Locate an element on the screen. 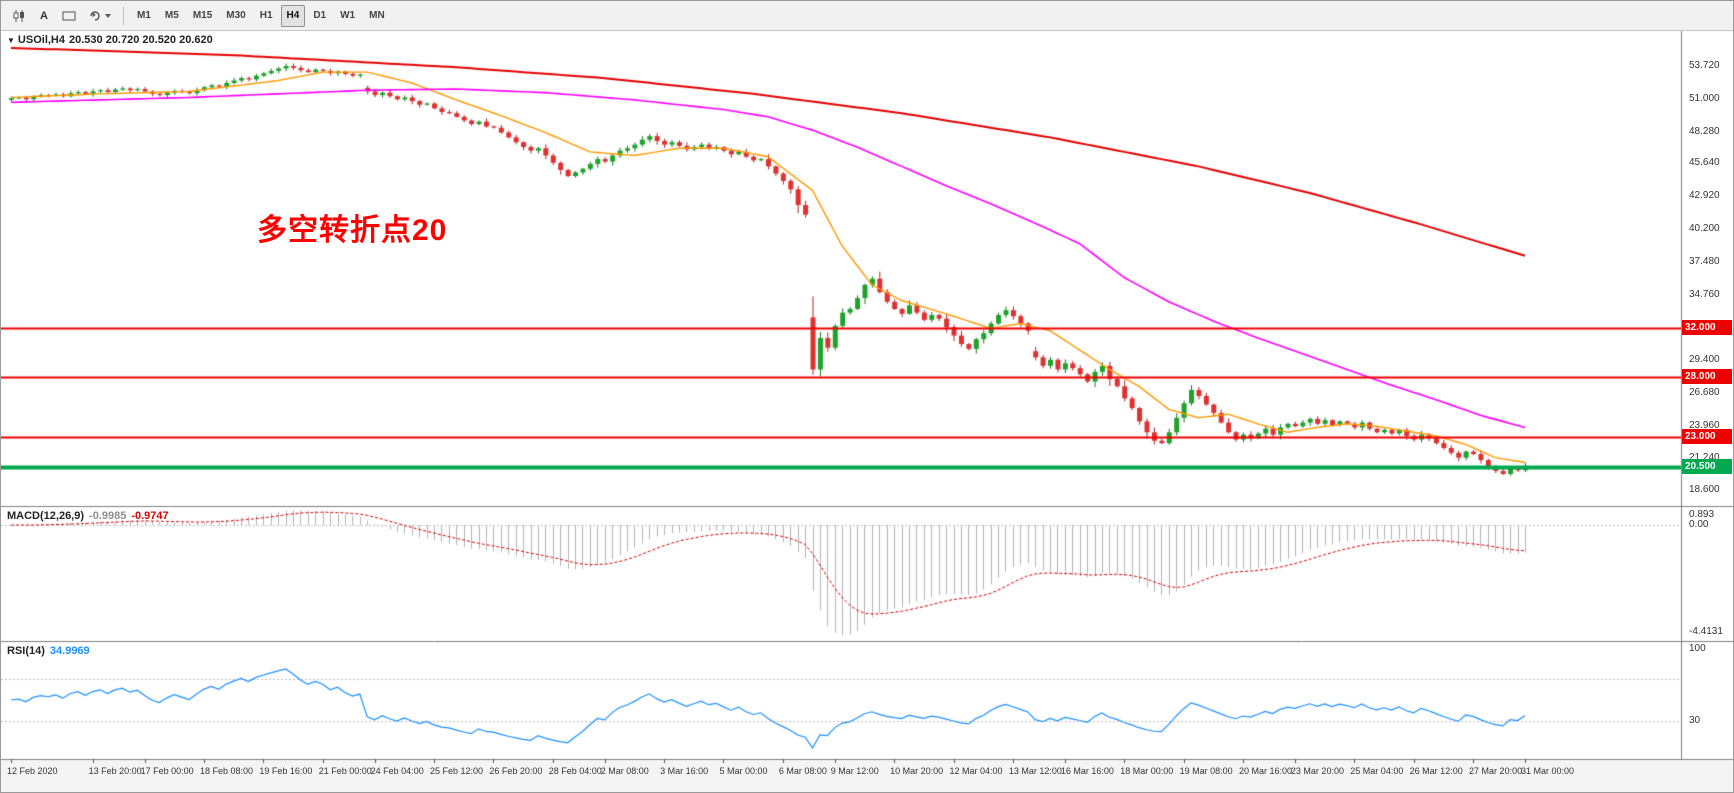  timeframe-button-m1: M1 is located at coordinates (144, 16).